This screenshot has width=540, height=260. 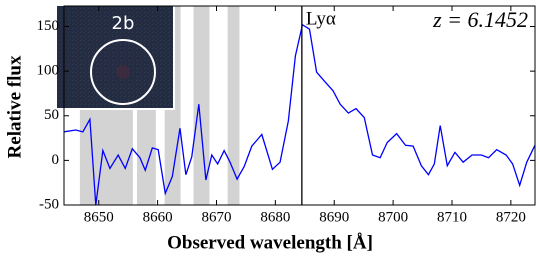 I want to click on line-label: Lyα, so click(x=321, y=18).